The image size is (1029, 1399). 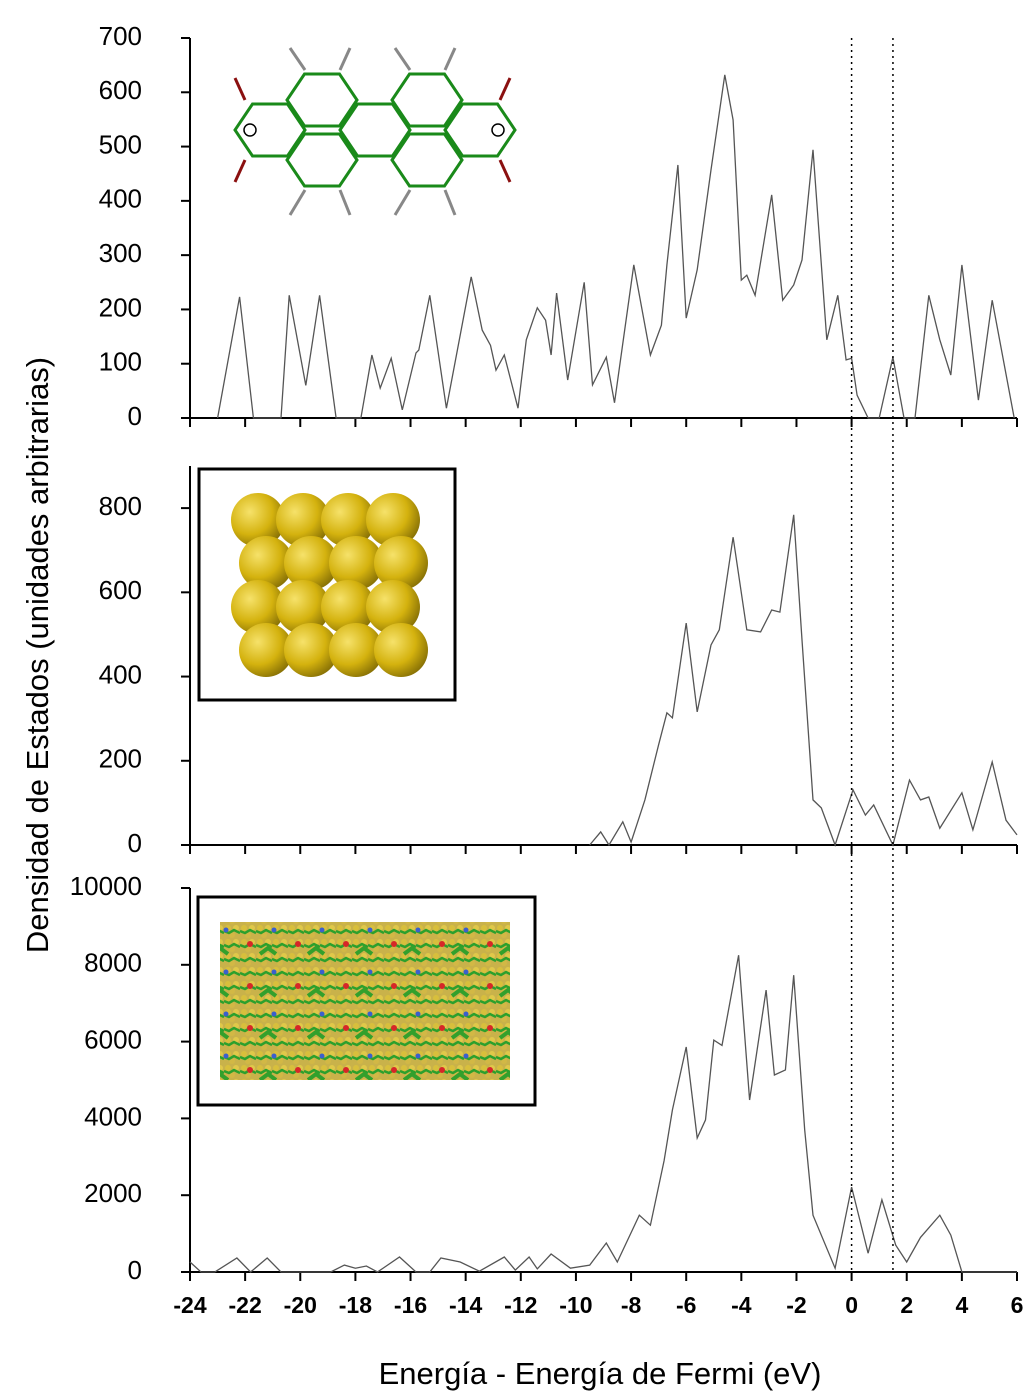 I want to click on y-tick-label: 2000, so click(x=113, y=1193).